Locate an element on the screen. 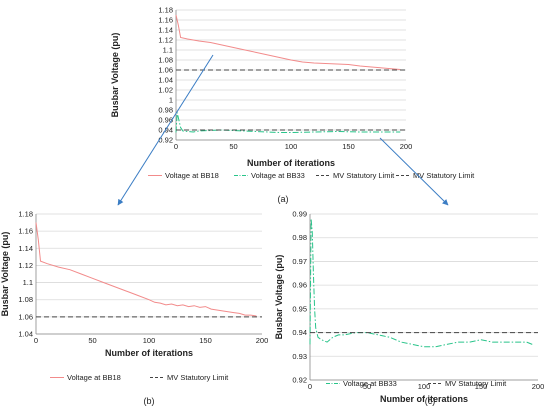 The width and height of the screenshot is (550, 412). panel-caption: (c) is located at coordinates (430, 401).